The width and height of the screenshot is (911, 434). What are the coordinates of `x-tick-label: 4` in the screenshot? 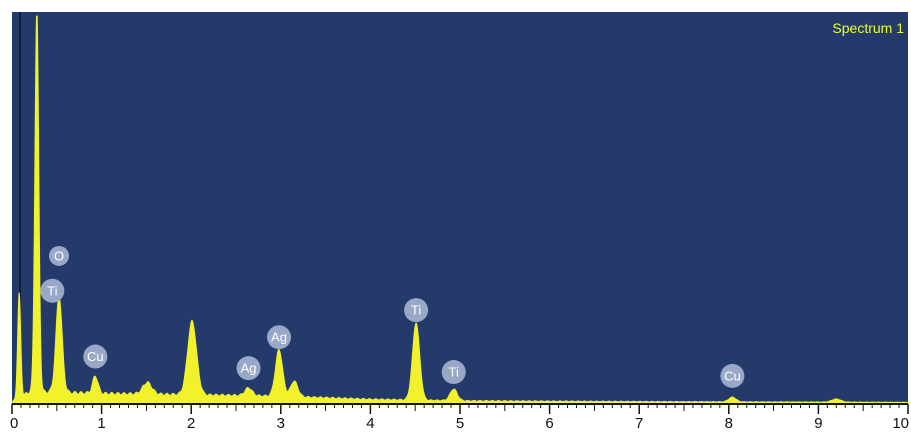 It's located at (370, 423).